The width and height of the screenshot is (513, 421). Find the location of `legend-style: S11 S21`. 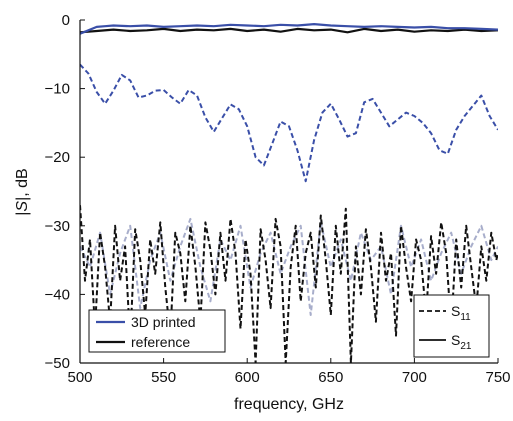

legend-style: S11 S21 is located at coordinates (451, 326).